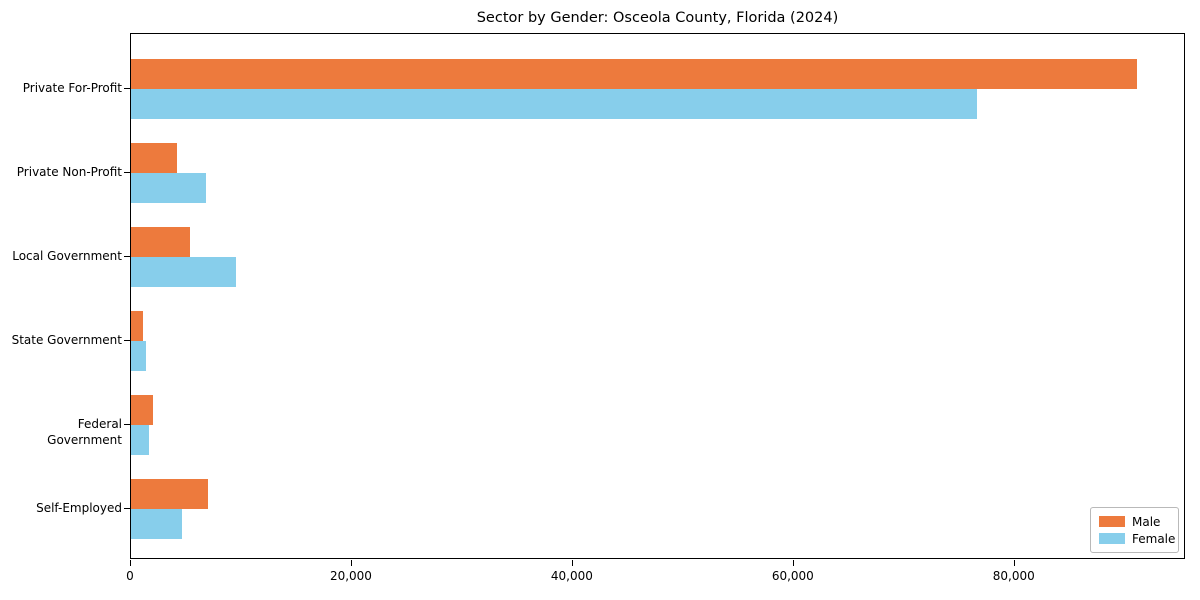  What do you see at coordinates (571, 576) in the screenshot?
I see `x-tick-label: 40,000` at bounding box center [571, 576].